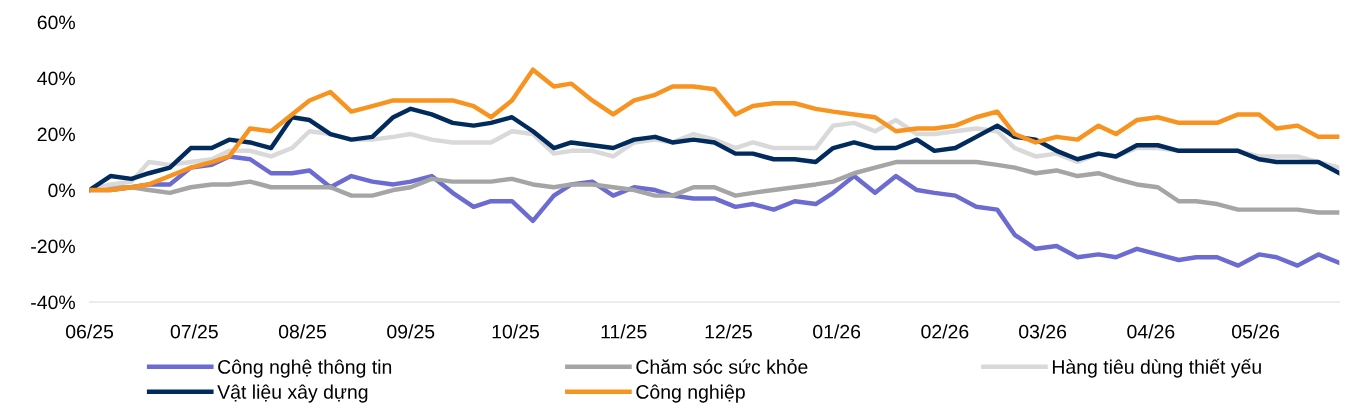 The height and width of the screenshot is (416, 1357). What do you see at coordinates (1043, 331) in the screenshot?
I see `x-tick-label: 03/26` at bounding box center [1043, 331].